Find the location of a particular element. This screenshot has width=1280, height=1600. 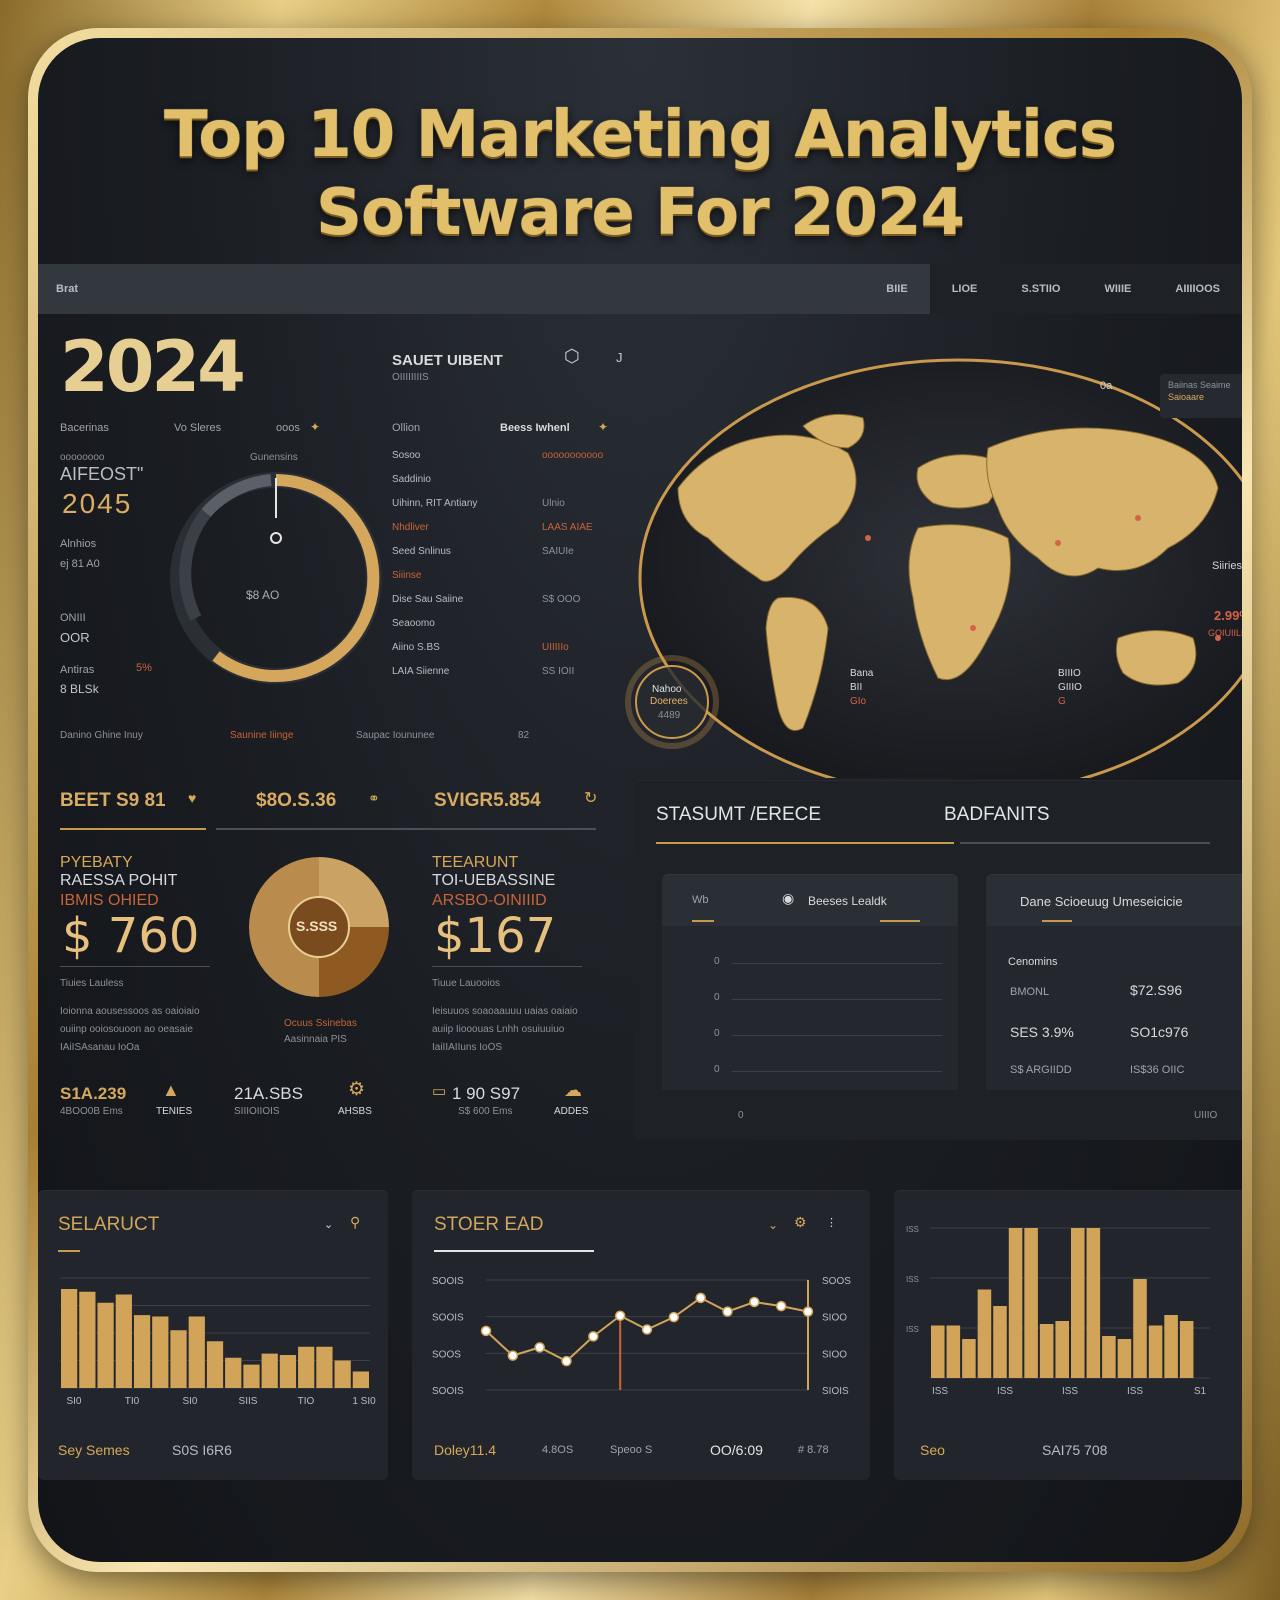

map-dropdown: Baiinas Seaime Saioaare ⌄ is located at coordinates (1201, 396).